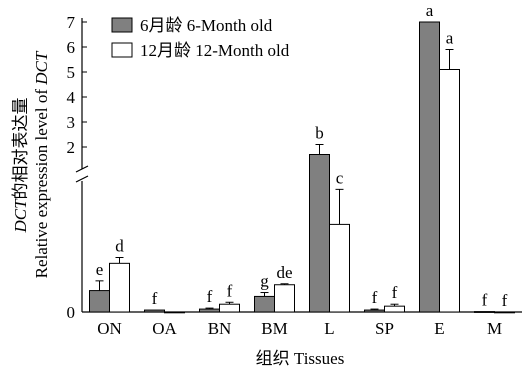 This screenshot has height=374, width=526. I want to click on x-category-label: OA, so click(164, 328).